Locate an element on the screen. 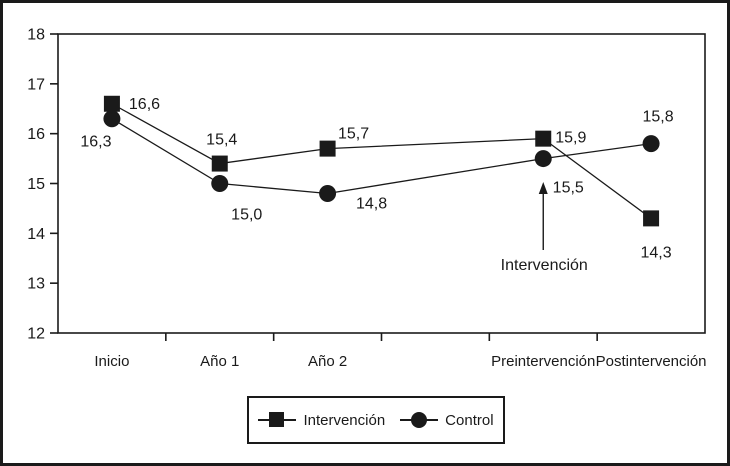 The width and height of the screenshot is (730, 466). y-axis-tick-label: 16 is located at coordinates (36, 134).